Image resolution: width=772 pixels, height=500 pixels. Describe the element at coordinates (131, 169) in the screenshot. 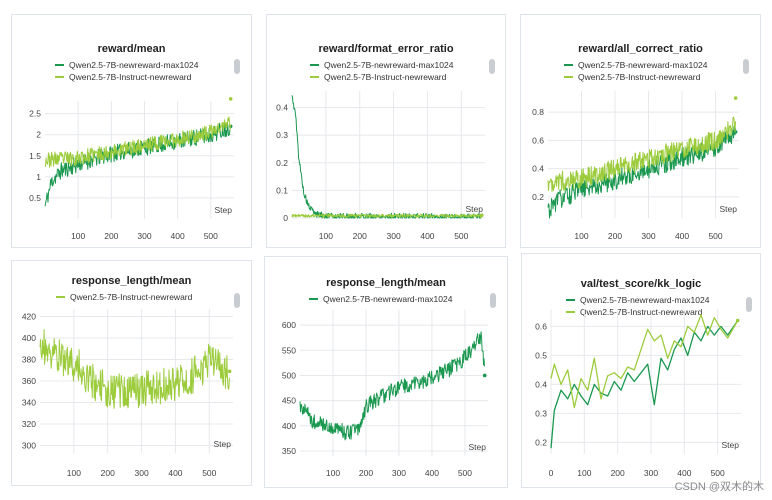

I see `chart-svg: 0.5 1 1.5 2 2.5 100 200 300 400 500 Step` at that location.